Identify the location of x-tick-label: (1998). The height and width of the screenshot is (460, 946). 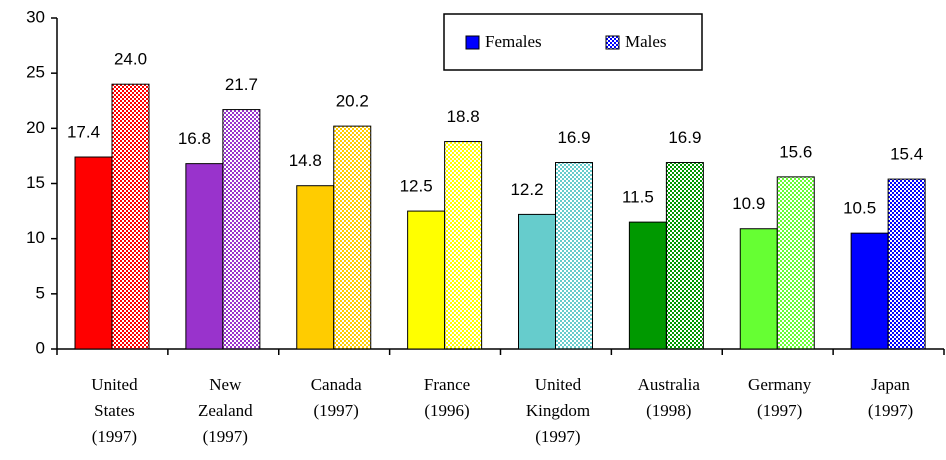
(668, 410).